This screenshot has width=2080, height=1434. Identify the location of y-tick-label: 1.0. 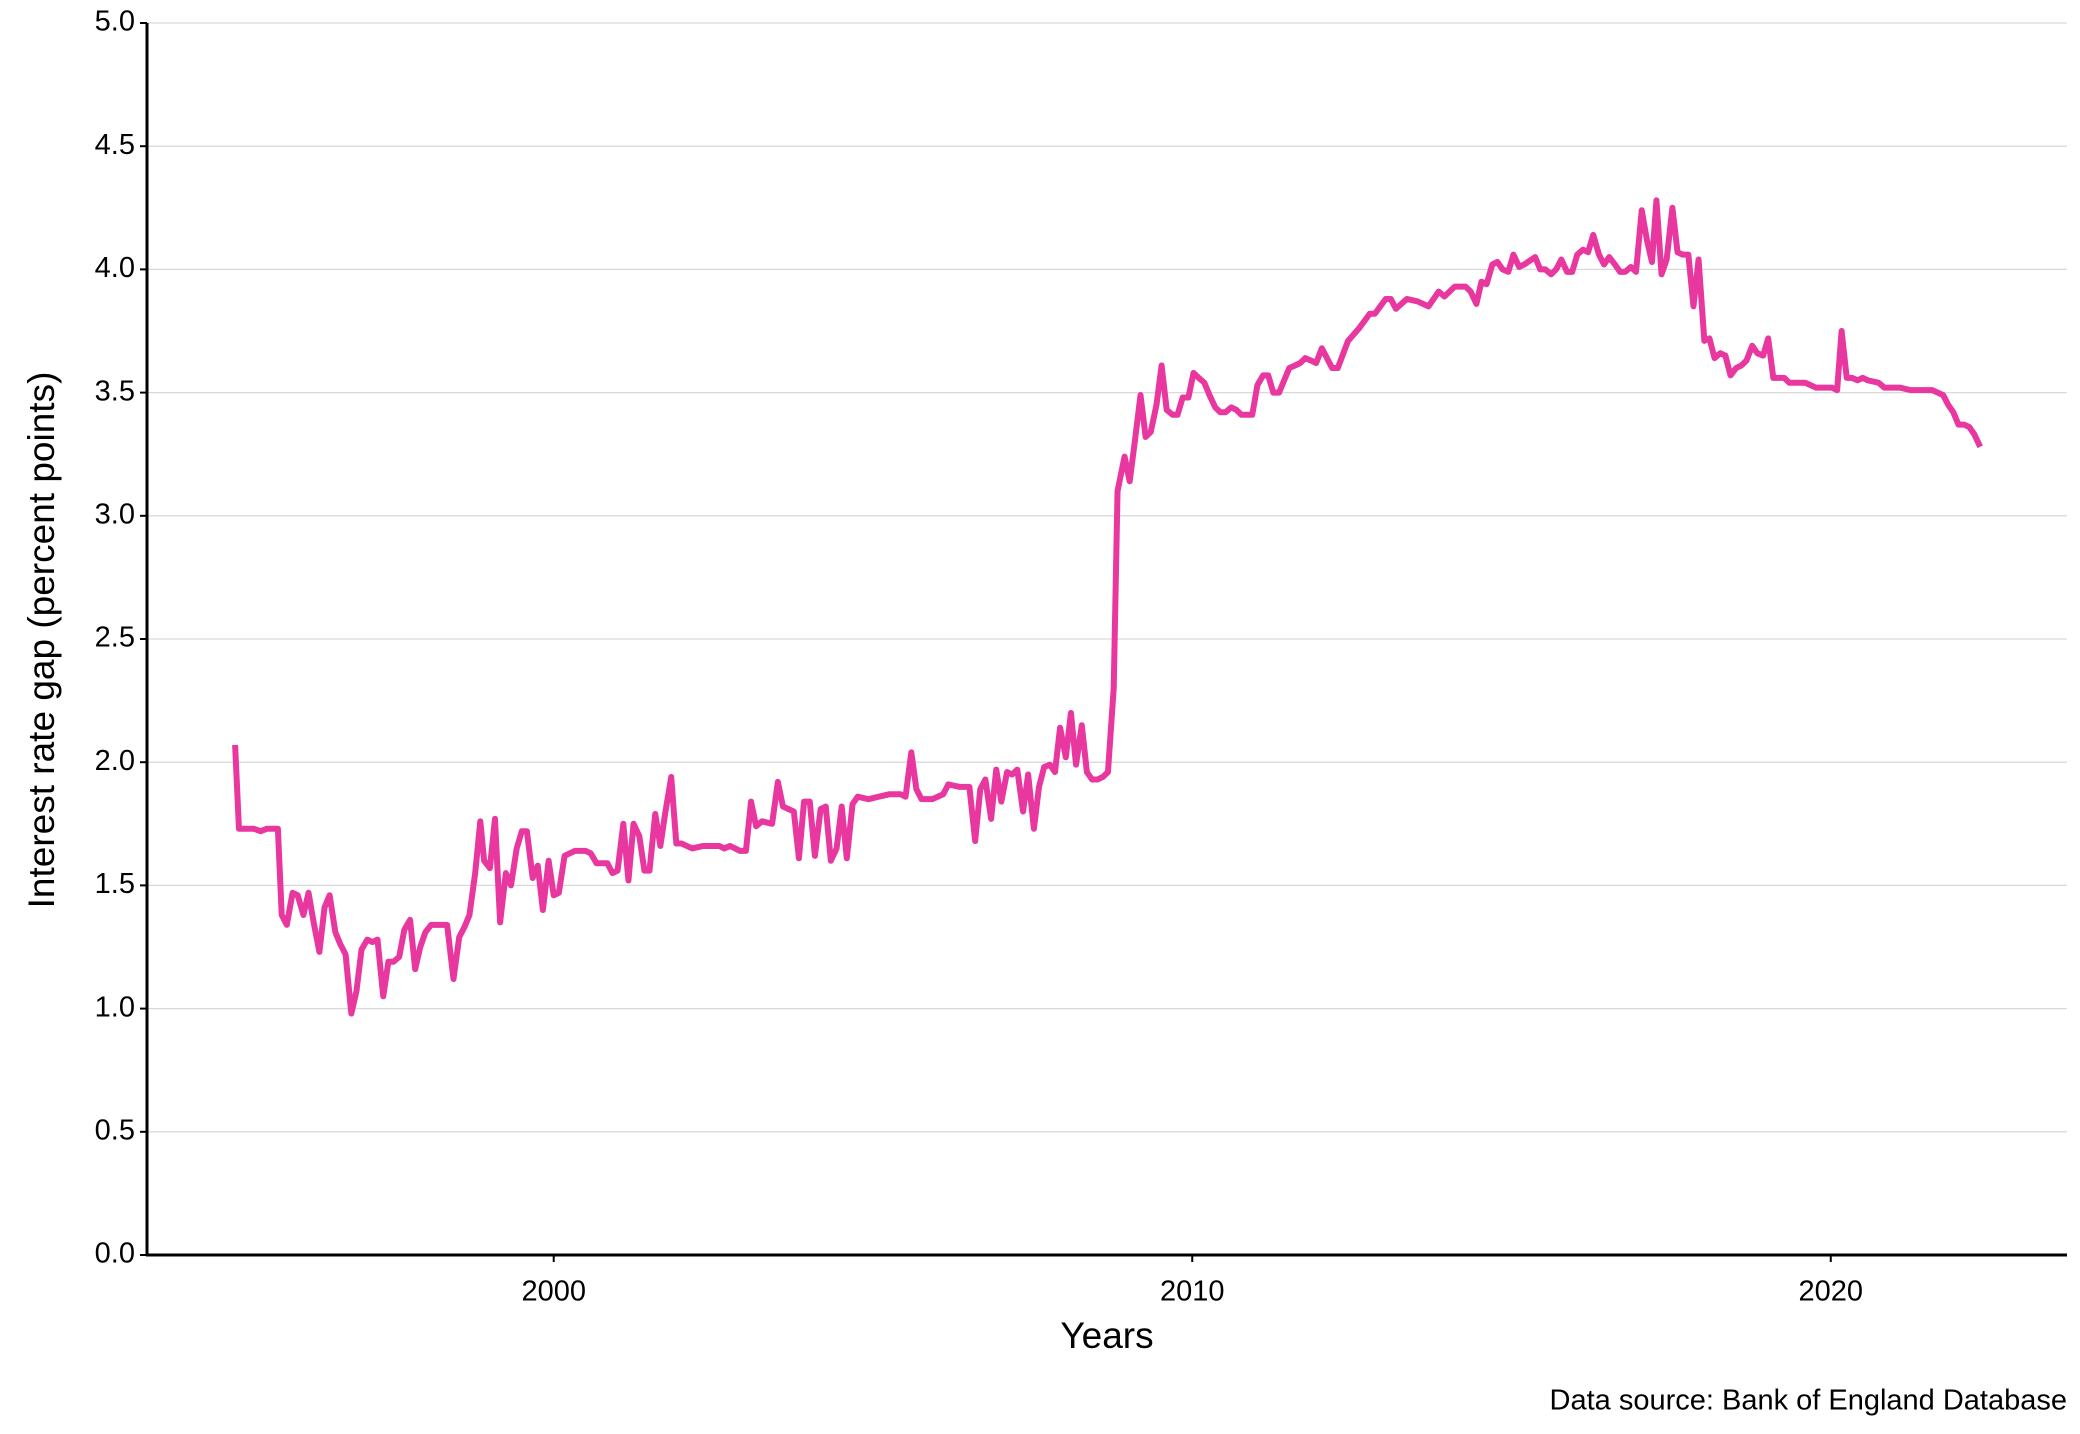
(115, 1007).